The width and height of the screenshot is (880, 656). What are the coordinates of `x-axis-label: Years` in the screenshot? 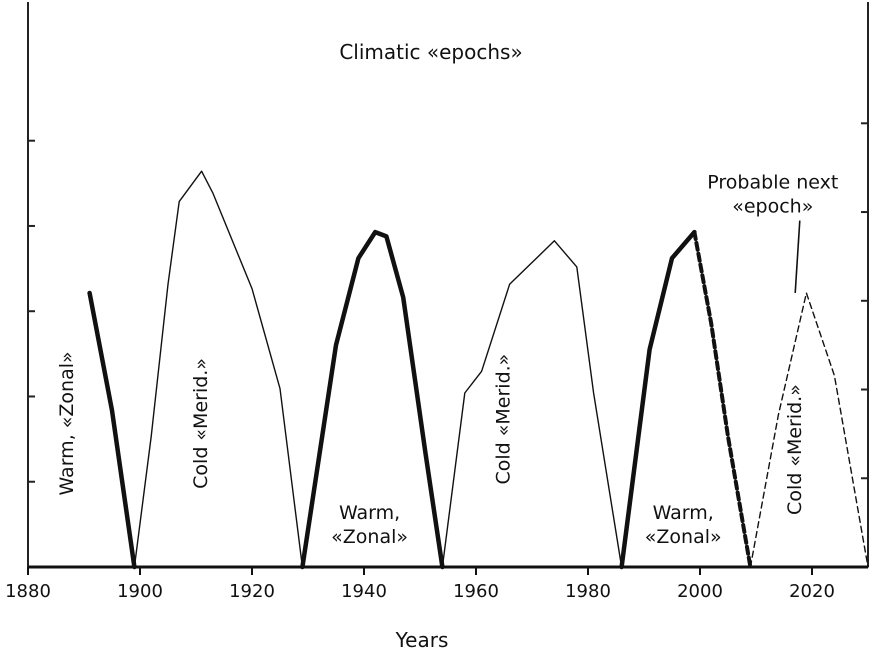 It's located at (422, 640).